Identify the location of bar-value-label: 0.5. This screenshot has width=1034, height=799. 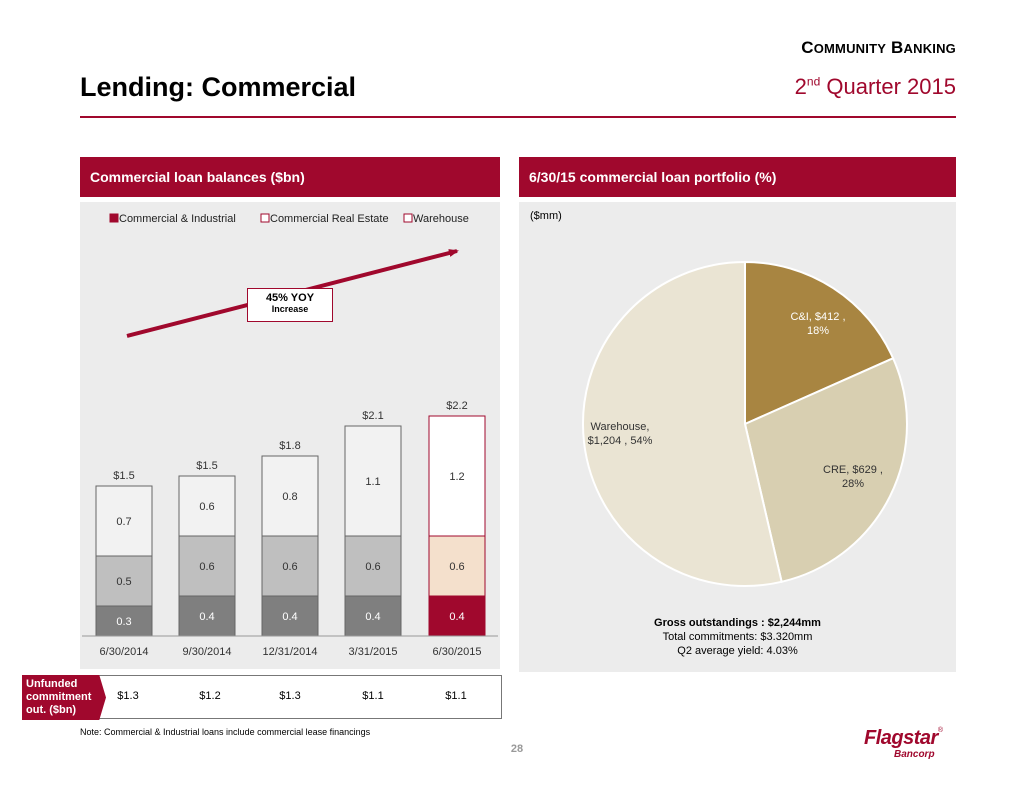
(123, 582).